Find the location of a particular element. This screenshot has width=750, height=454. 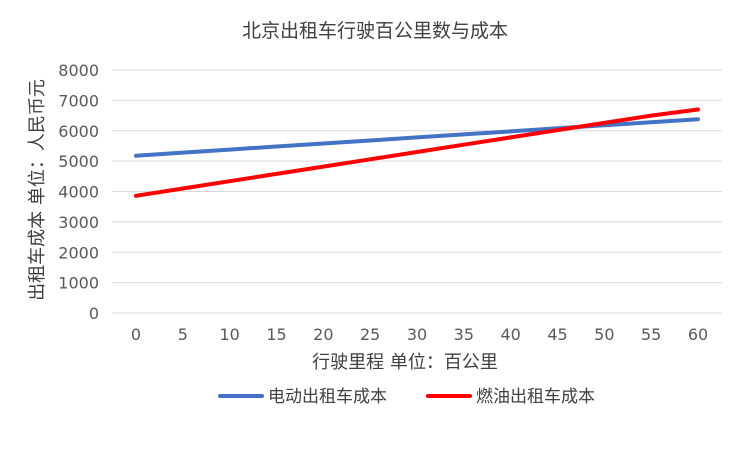

x-tick-label: 35 is located at coordinates (464, 334).